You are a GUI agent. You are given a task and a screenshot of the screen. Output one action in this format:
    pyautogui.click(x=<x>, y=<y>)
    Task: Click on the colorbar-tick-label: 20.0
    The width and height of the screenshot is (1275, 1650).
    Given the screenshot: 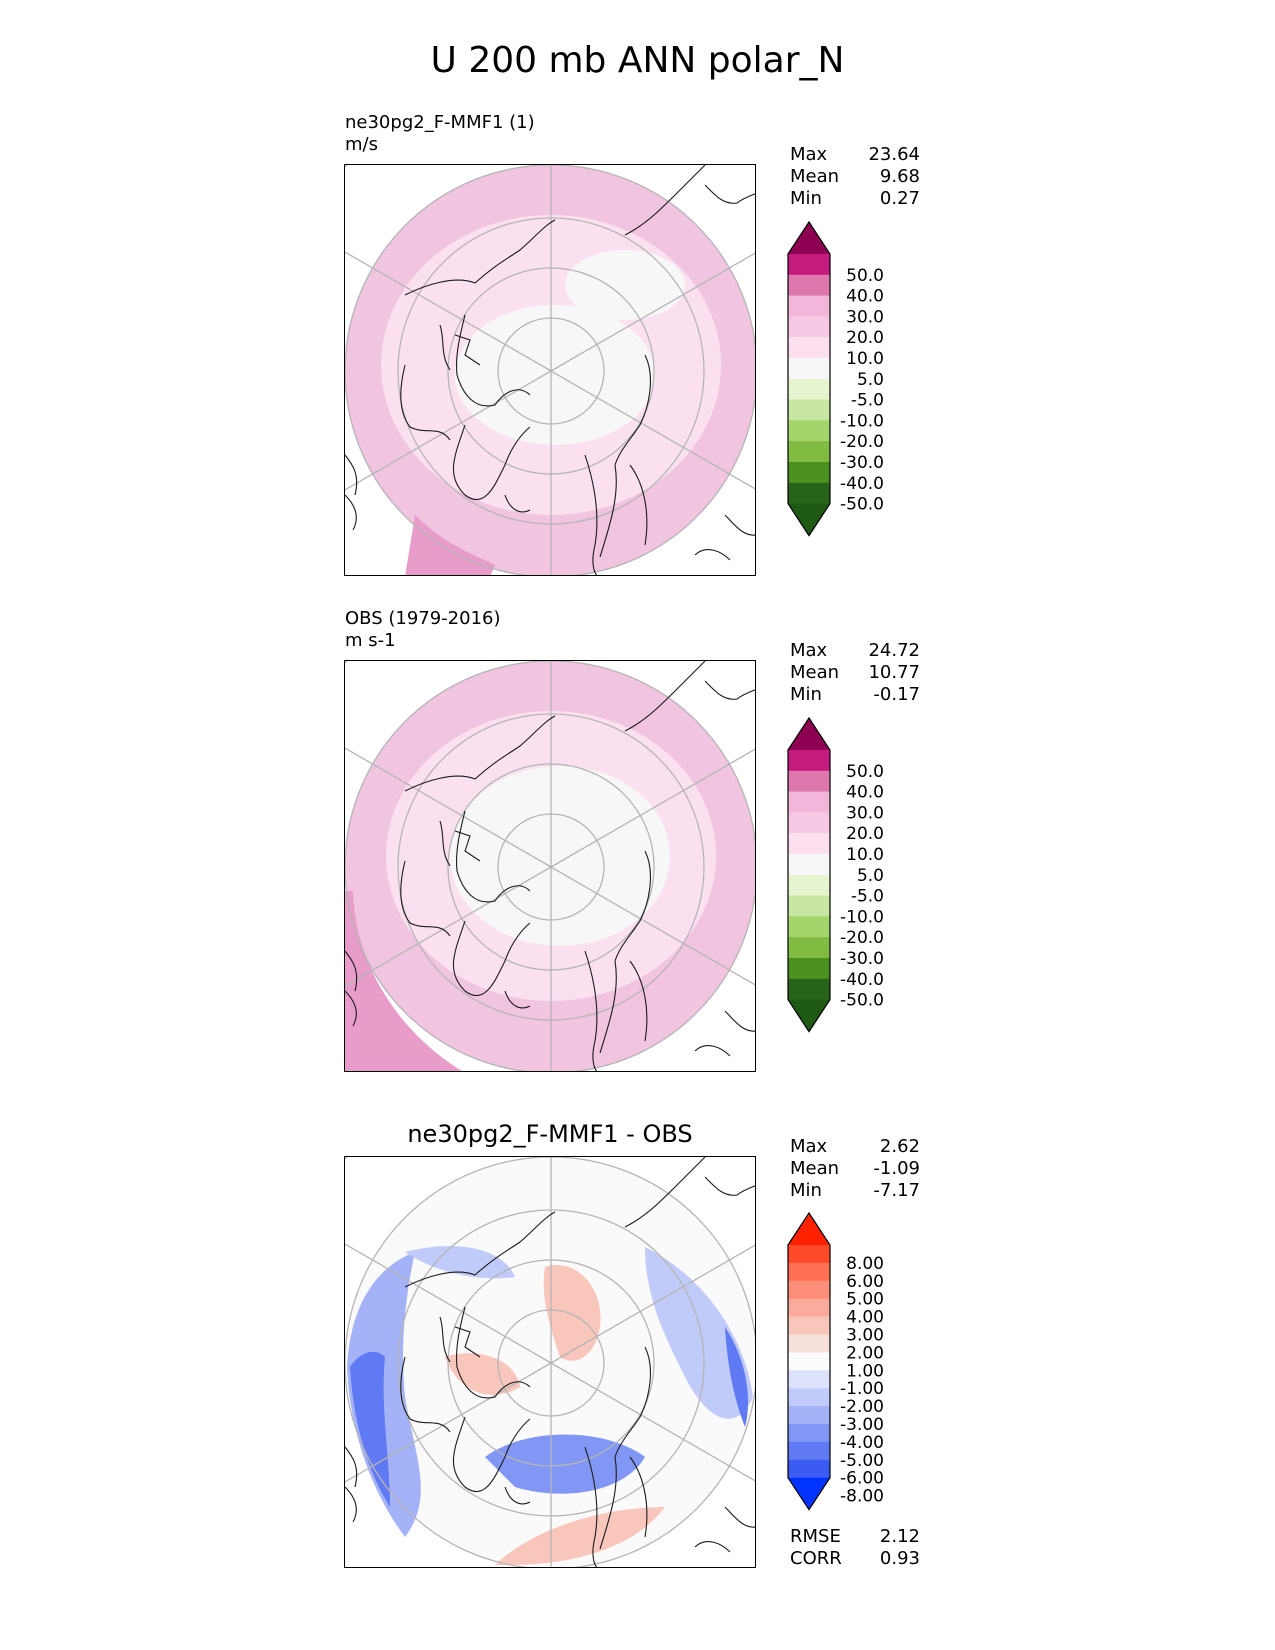 What is the action you would take?
    pyautogui.click(x=865, y=834)
    